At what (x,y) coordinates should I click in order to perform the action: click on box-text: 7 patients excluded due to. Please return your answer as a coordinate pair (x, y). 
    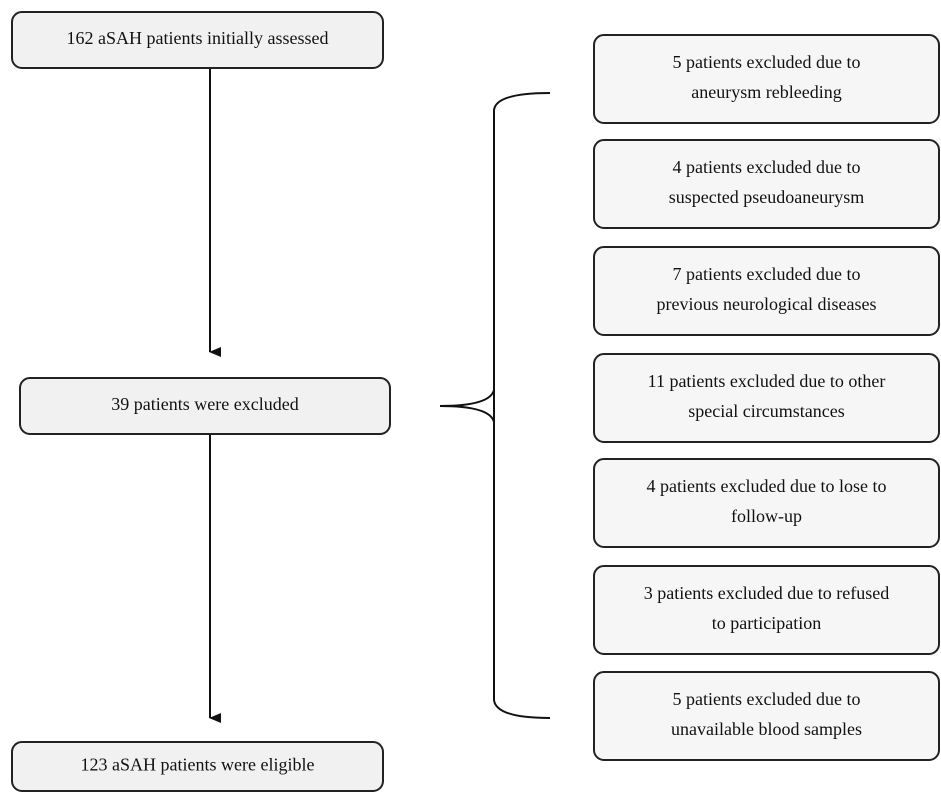
    Looking at the image, I should click on (767, 274).